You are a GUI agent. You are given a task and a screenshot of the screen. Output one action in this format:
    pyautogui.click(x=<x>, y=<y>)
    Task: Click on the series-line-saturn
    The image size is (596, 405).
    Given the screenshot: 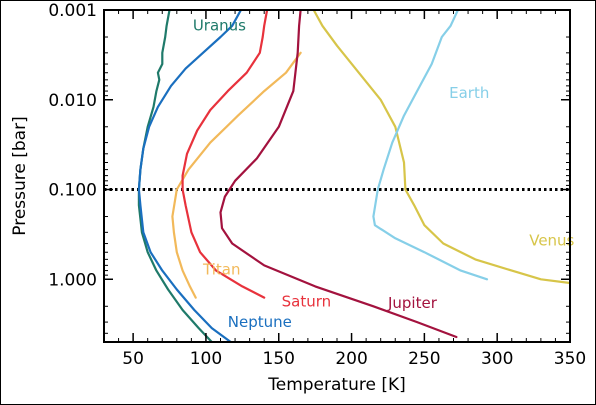 What is the action you would take?
    pyautogui.click(x=225, y=154)
    